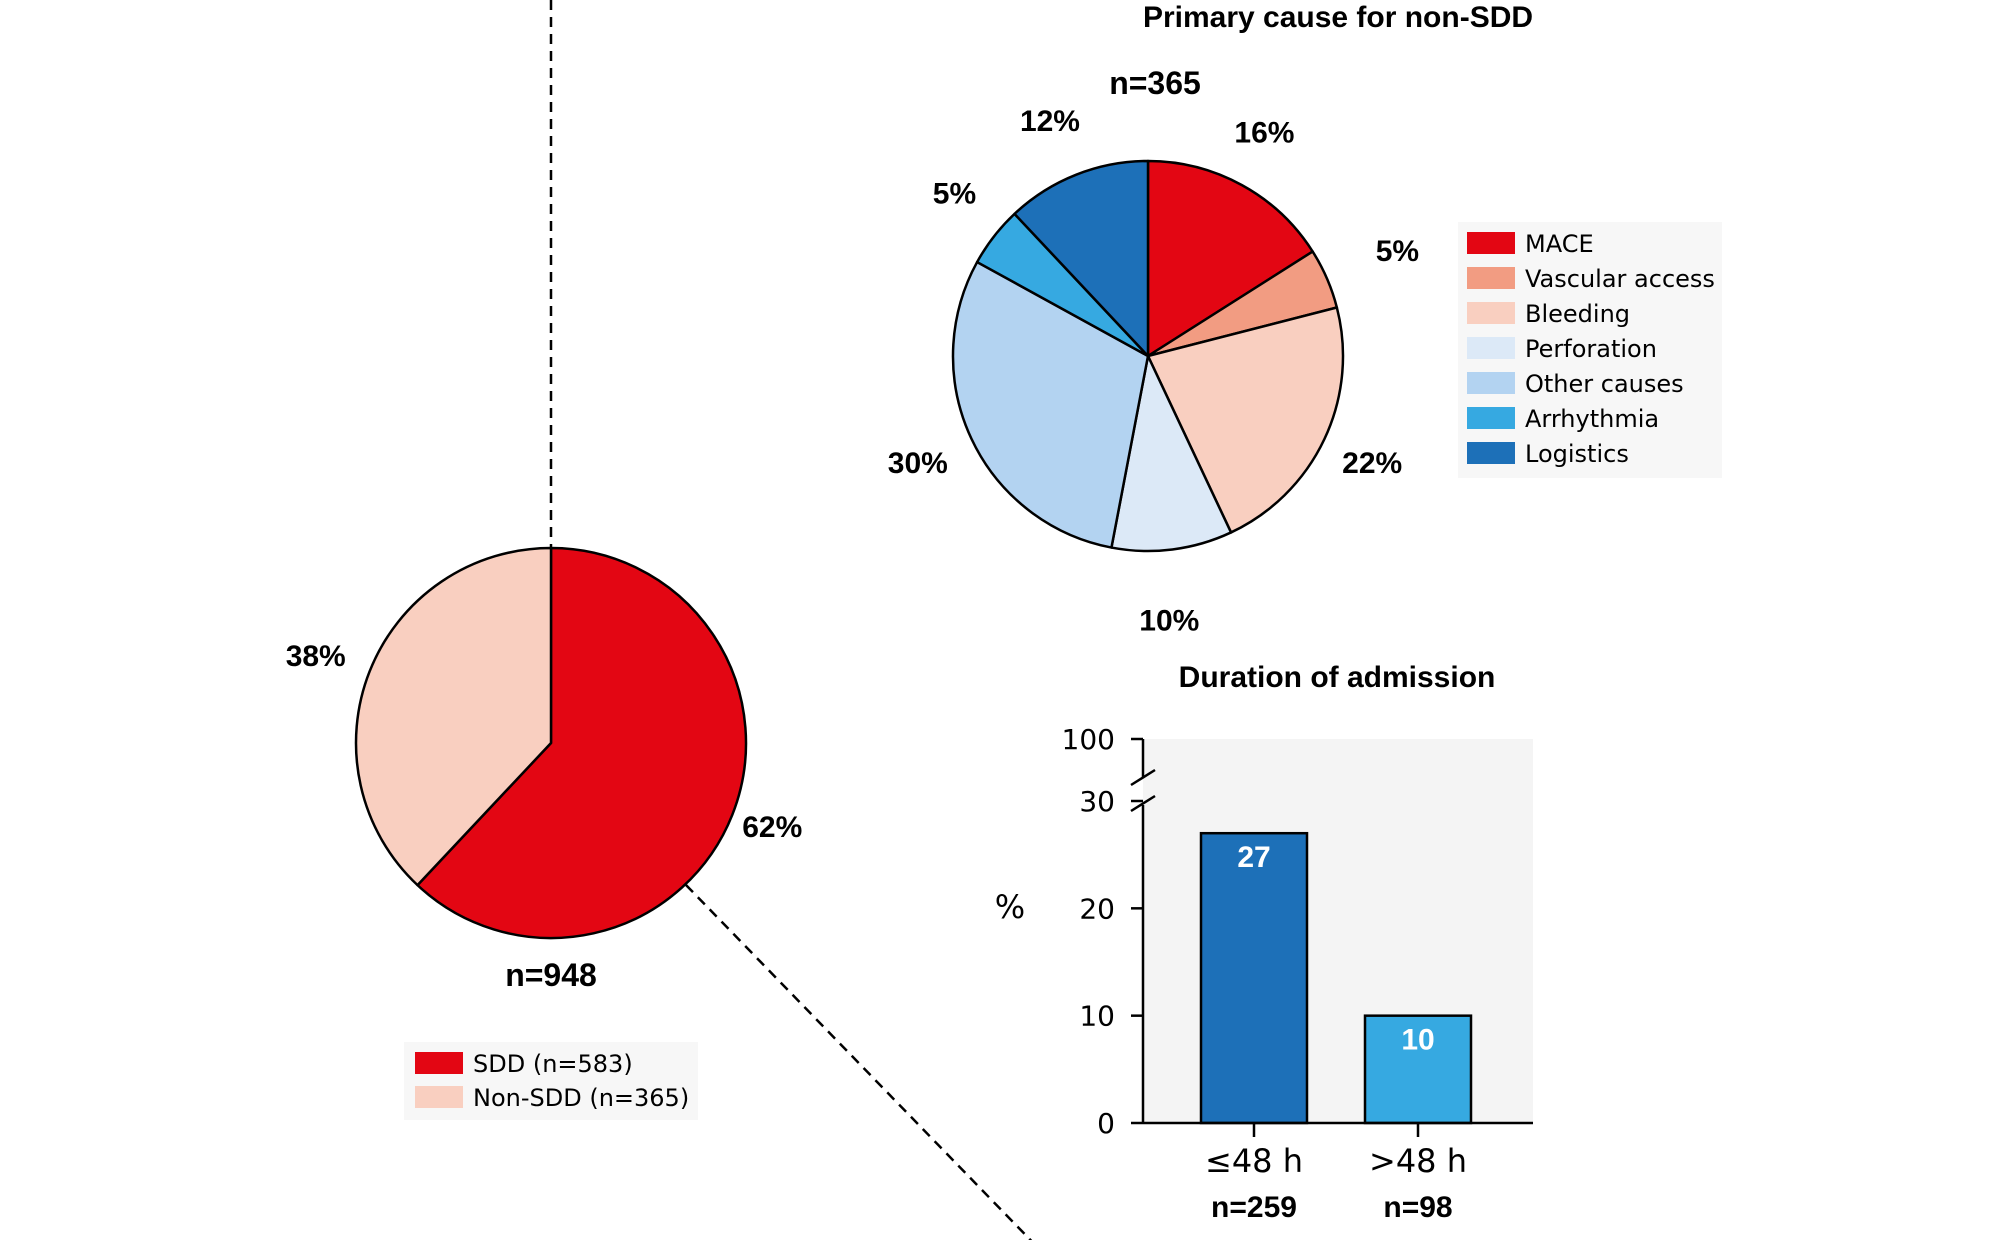 The width and height of the screenshot is (2009, 1240). I want to click on y-axis-label: %, so click(1010, 907).